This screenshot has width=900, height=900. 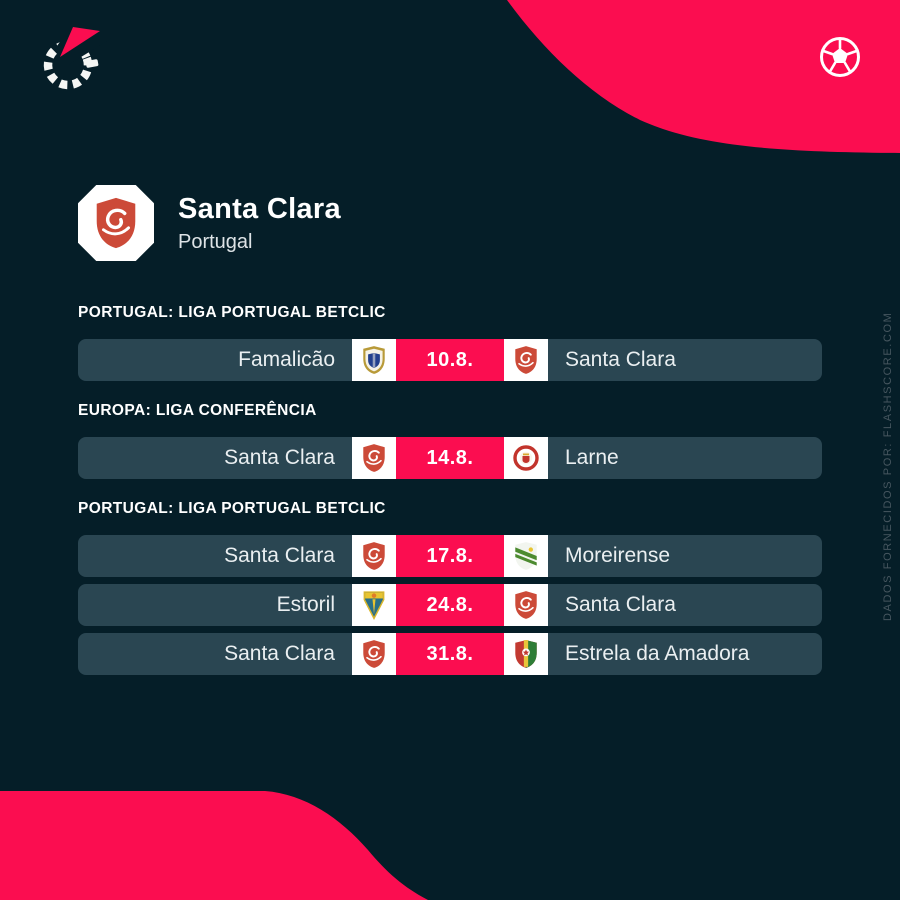 I want to click on match-row-santa-clara-larne: Santa Clara 14.8. Larne, so click(x=450, y=458).